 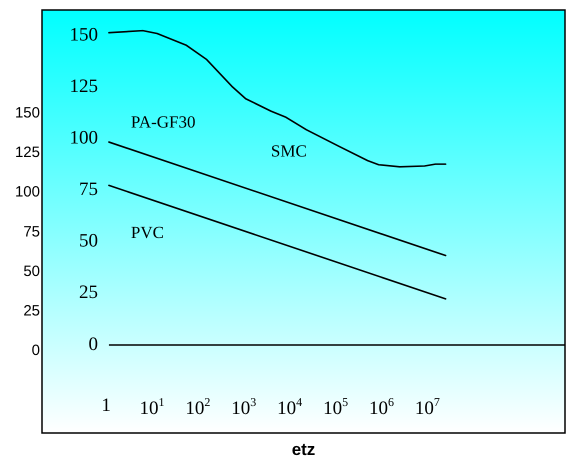 I want to click on y-tick-label: 75, so click(x=88, y=189).